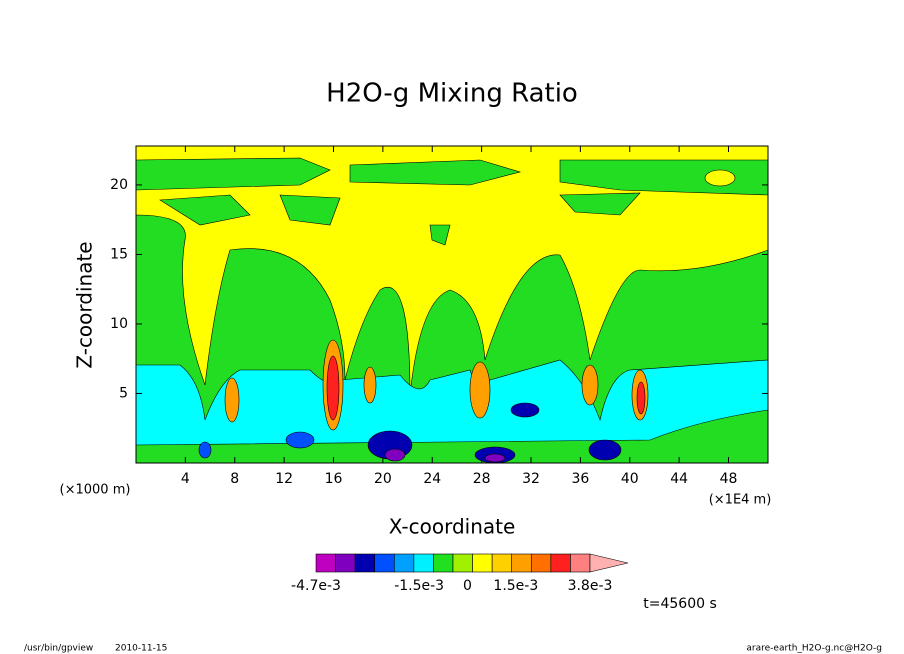 This screenshot has width=904, height=654. I want to click on footer-file: arare-earth_H2O-g.nc@H2O-g, so click(814, 649).